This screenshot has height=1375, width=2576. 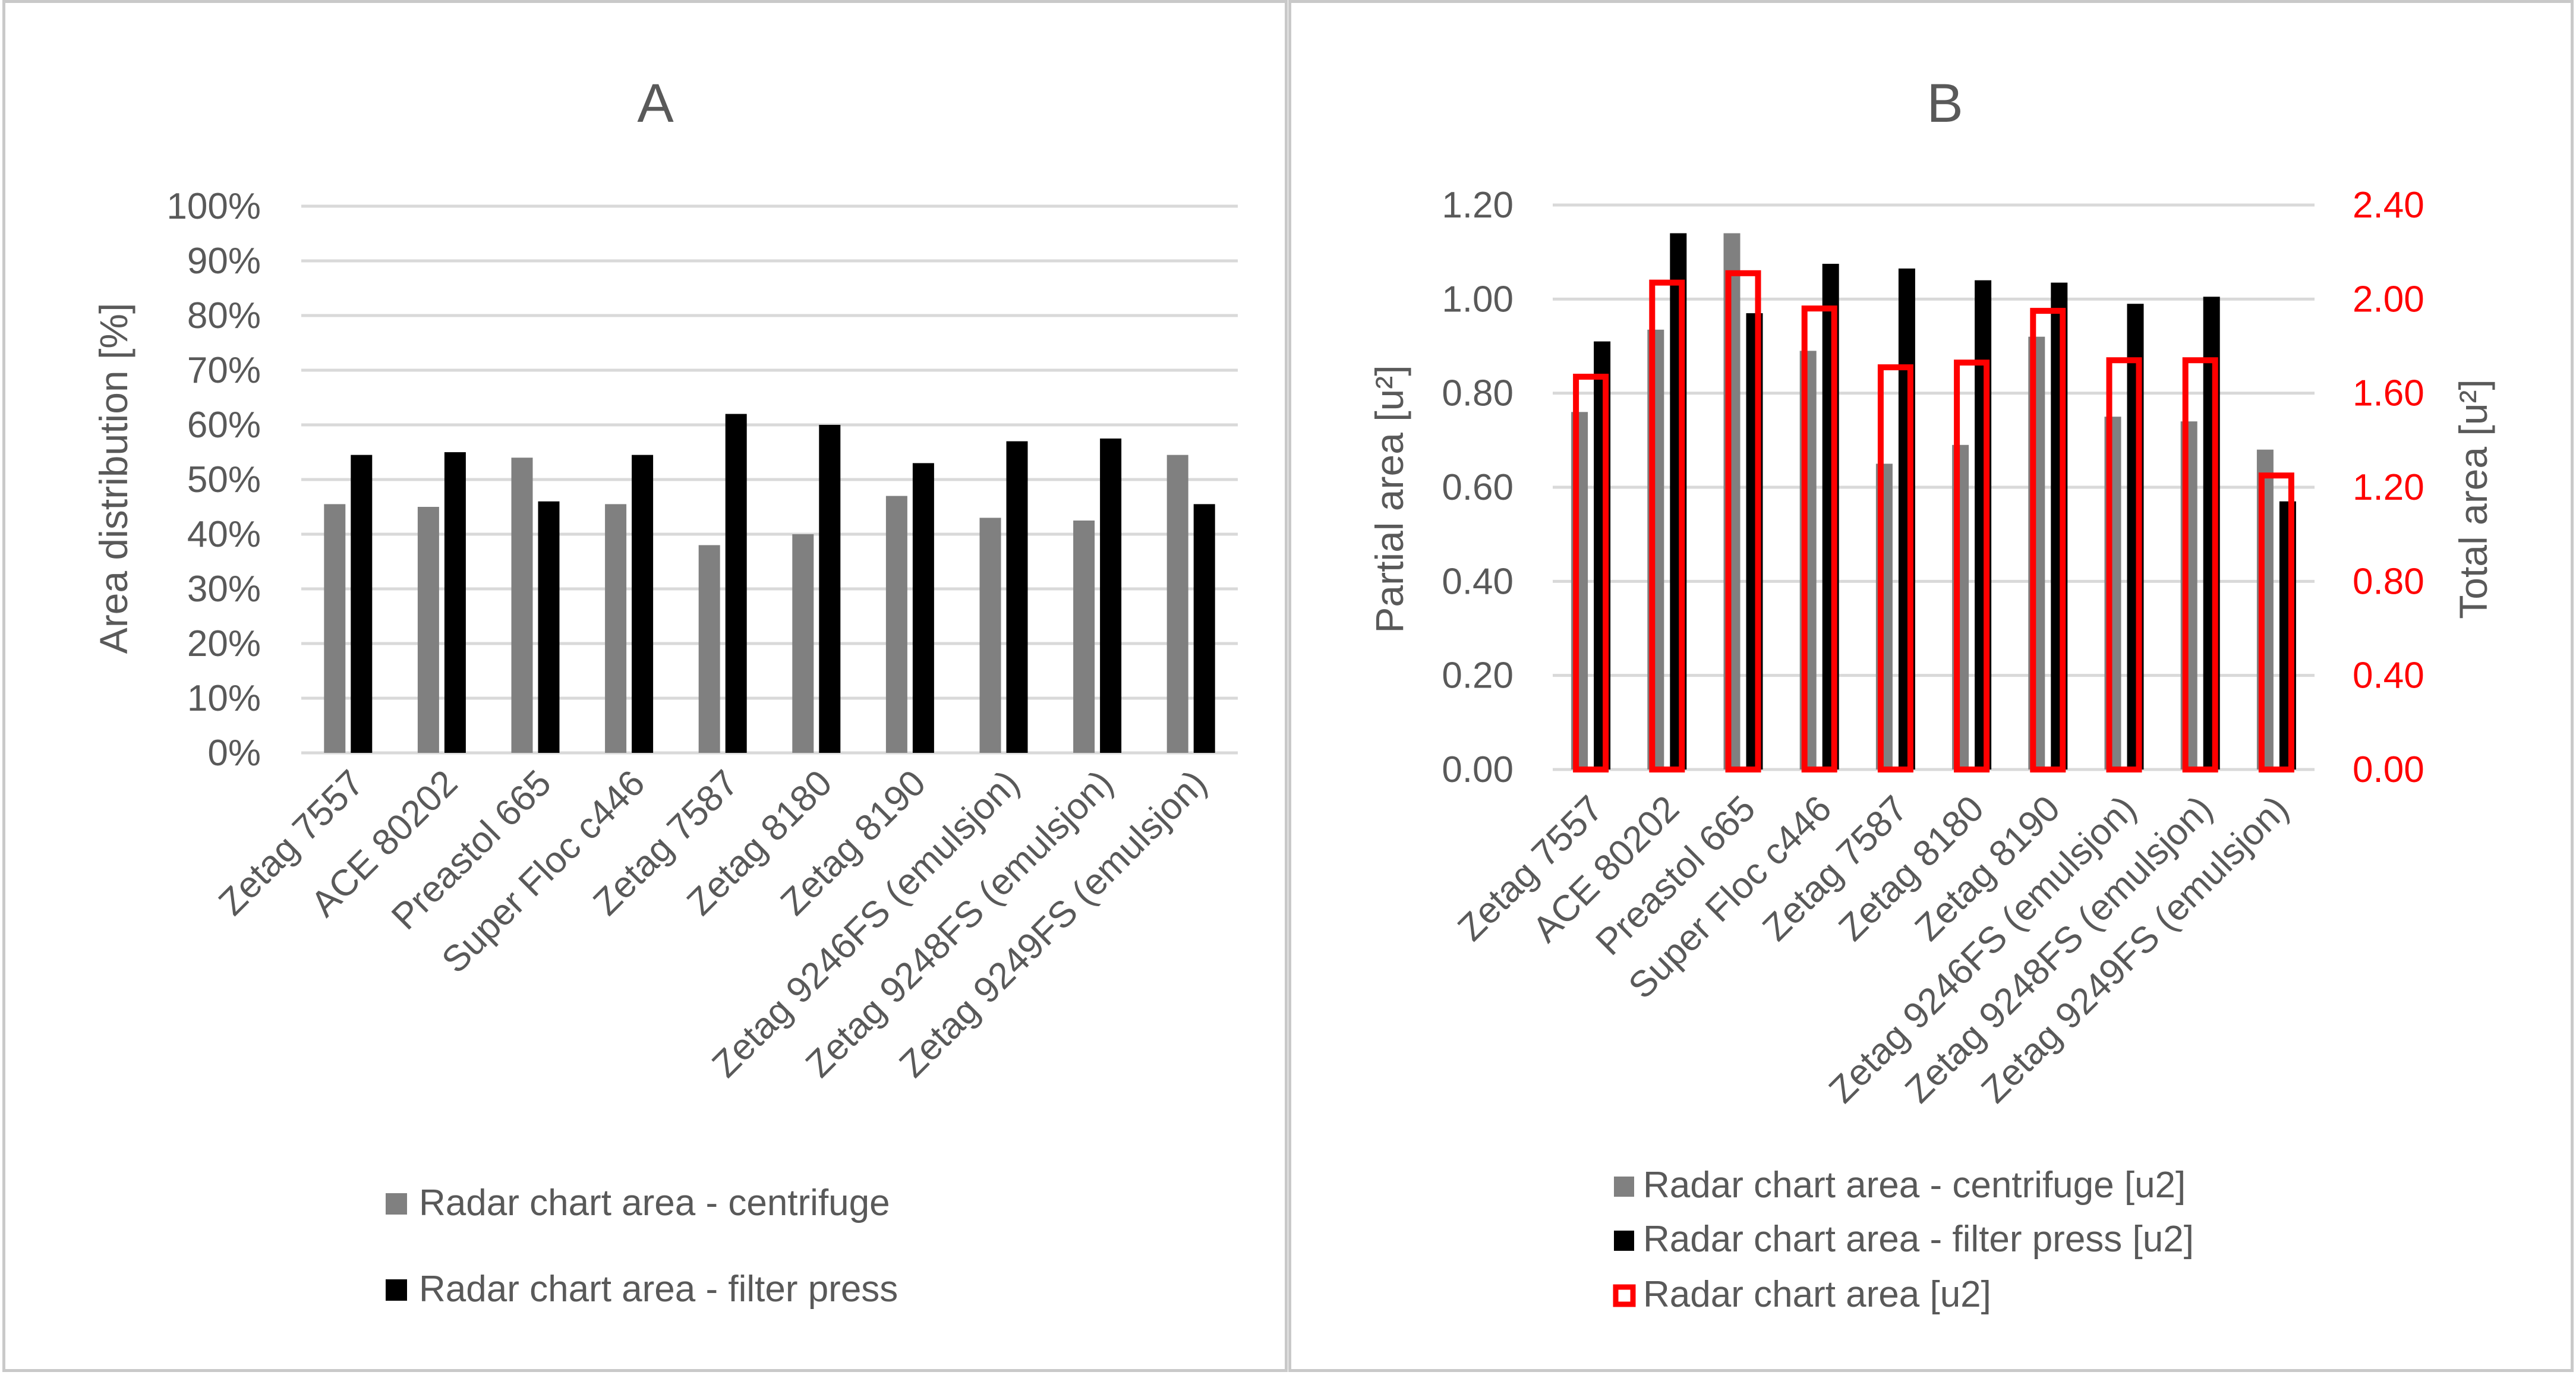 What do you see at coordinates (990, 636) in the screenshot?
I see `chart-a-bar-centrifuge-zetag-9246fs-emulsjon` at bounding box center [990, 636].